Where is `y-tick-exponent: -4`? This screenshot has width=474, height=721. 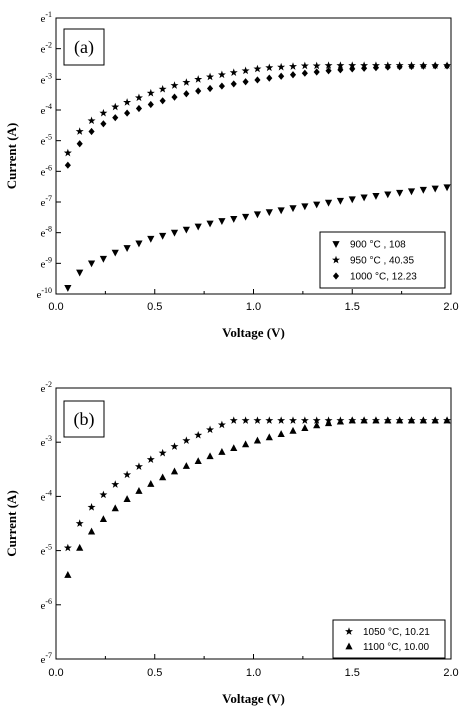 y-tick-exponent: -4 is located at coordinates (48, 106).